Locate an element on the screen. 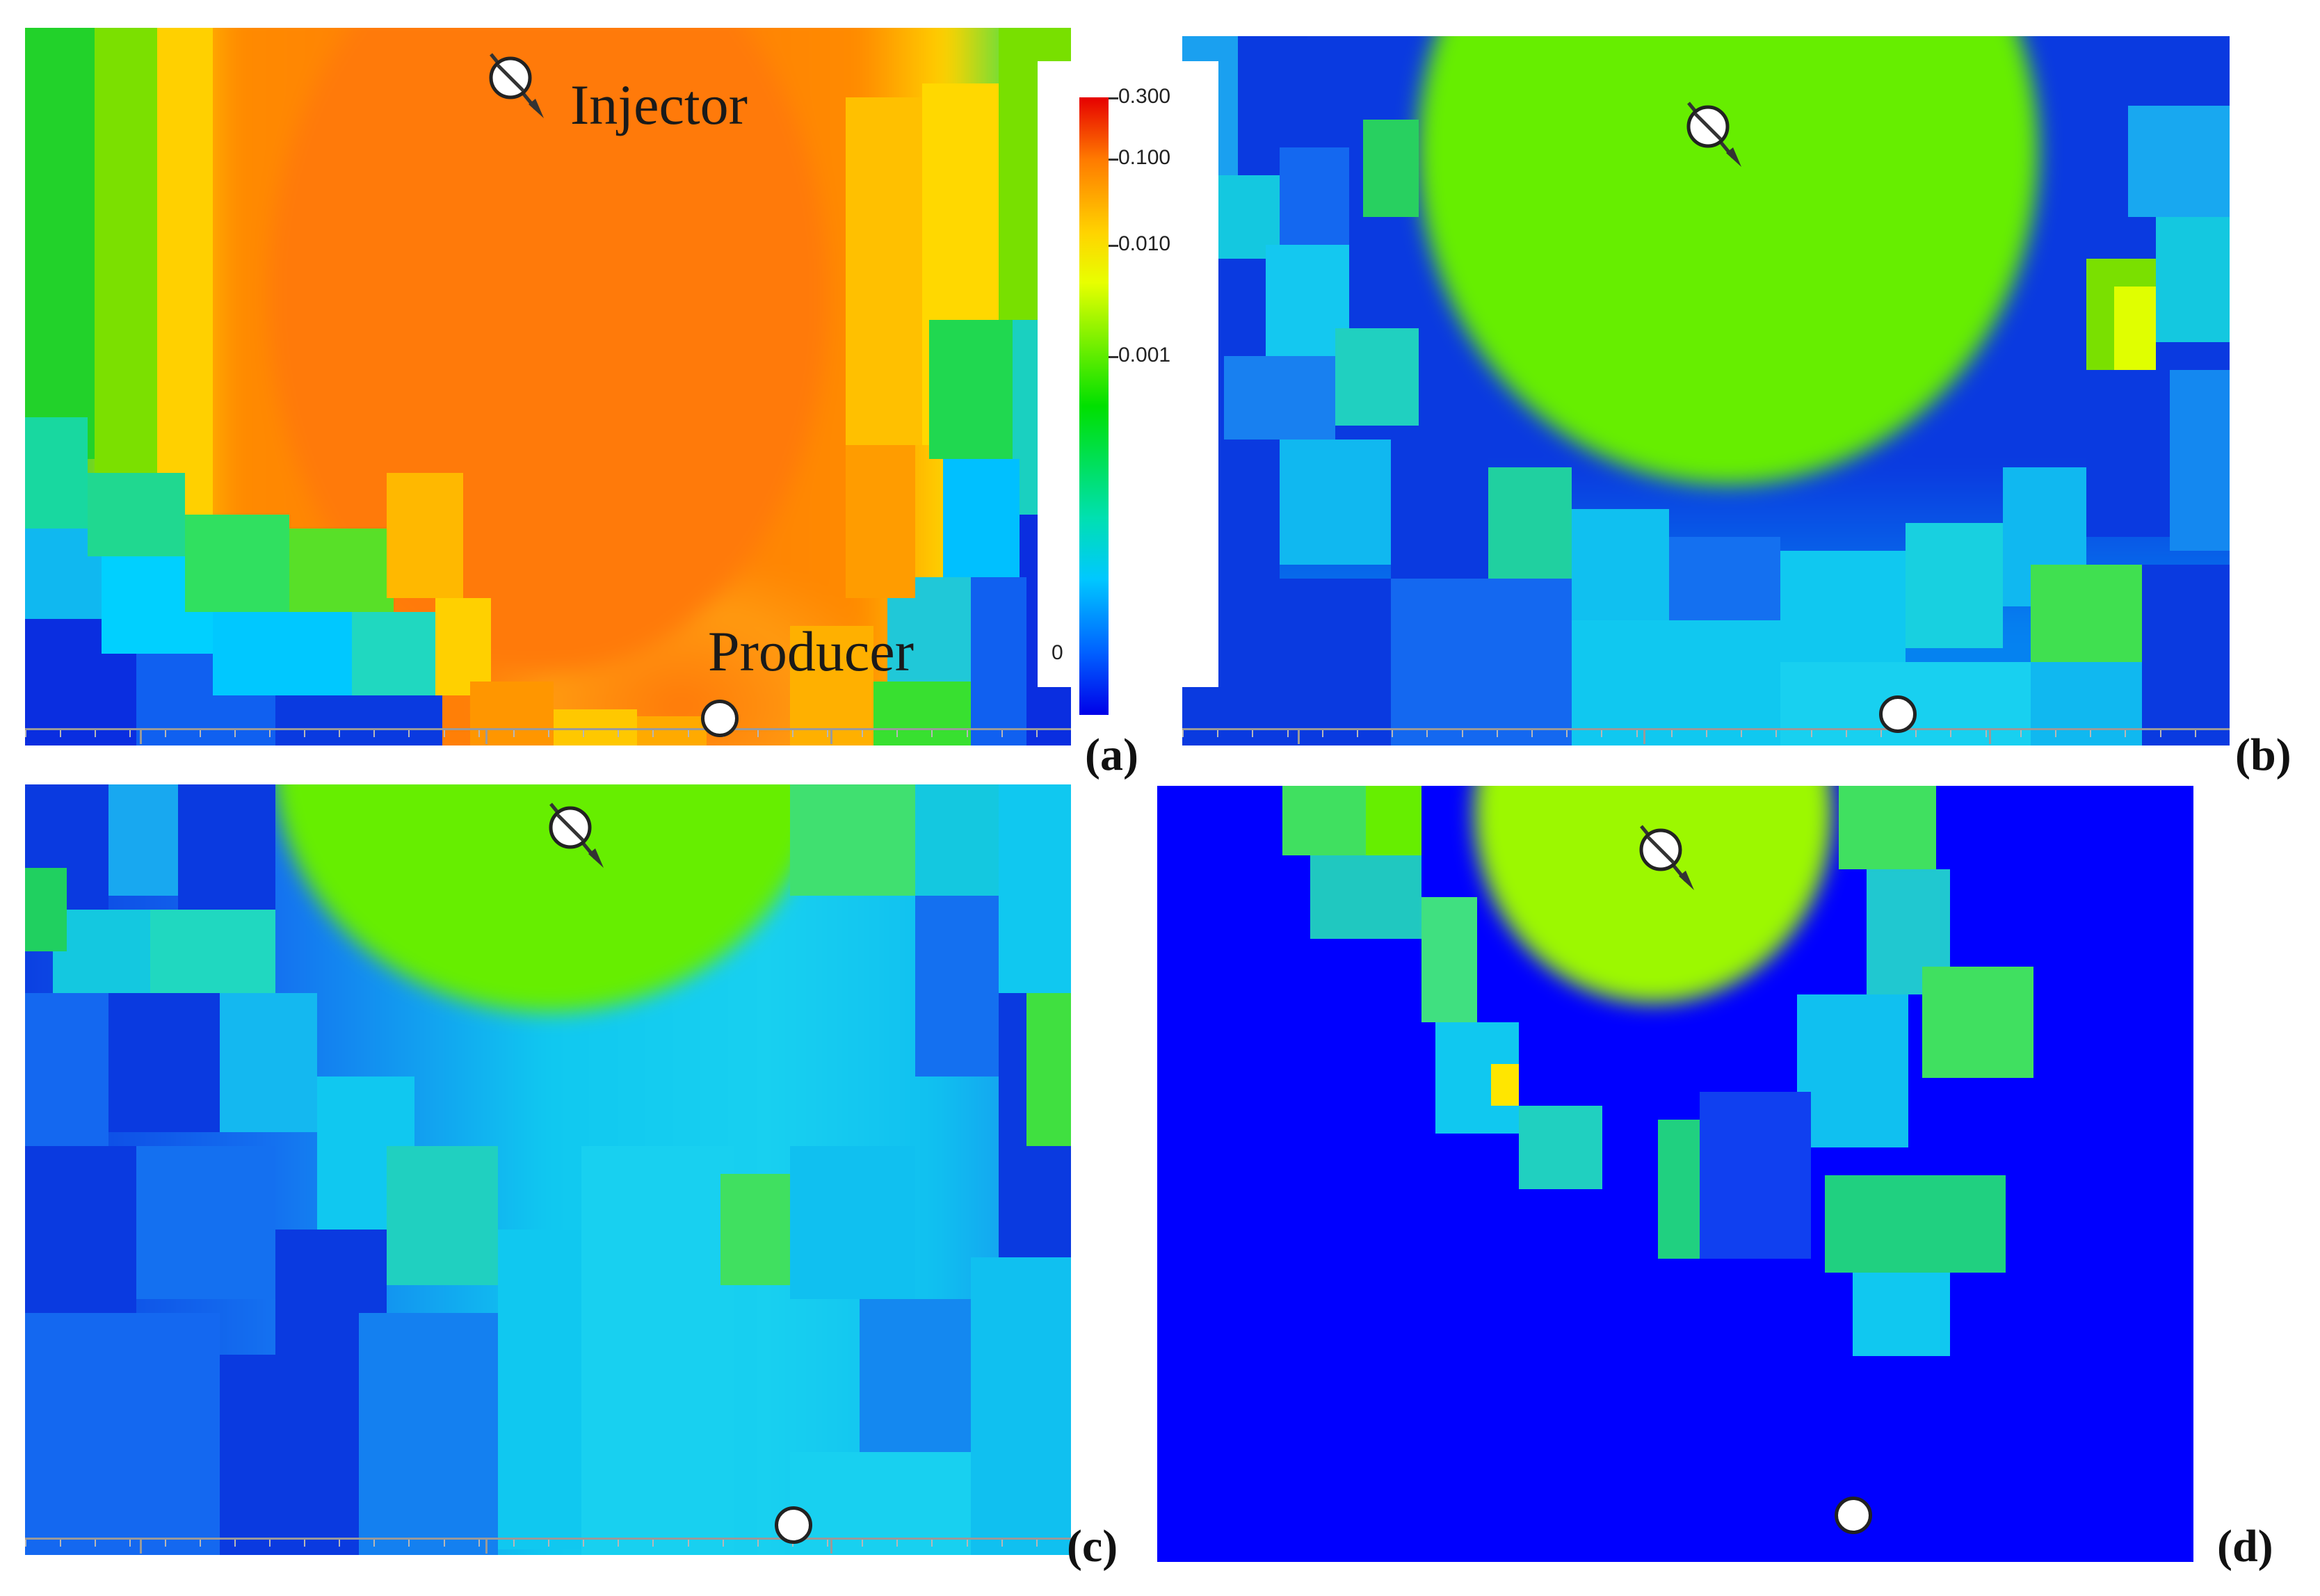 The width and height of the screenshot is (2320, 1596). panel-b-axis is located at coordinates (1706, 736).